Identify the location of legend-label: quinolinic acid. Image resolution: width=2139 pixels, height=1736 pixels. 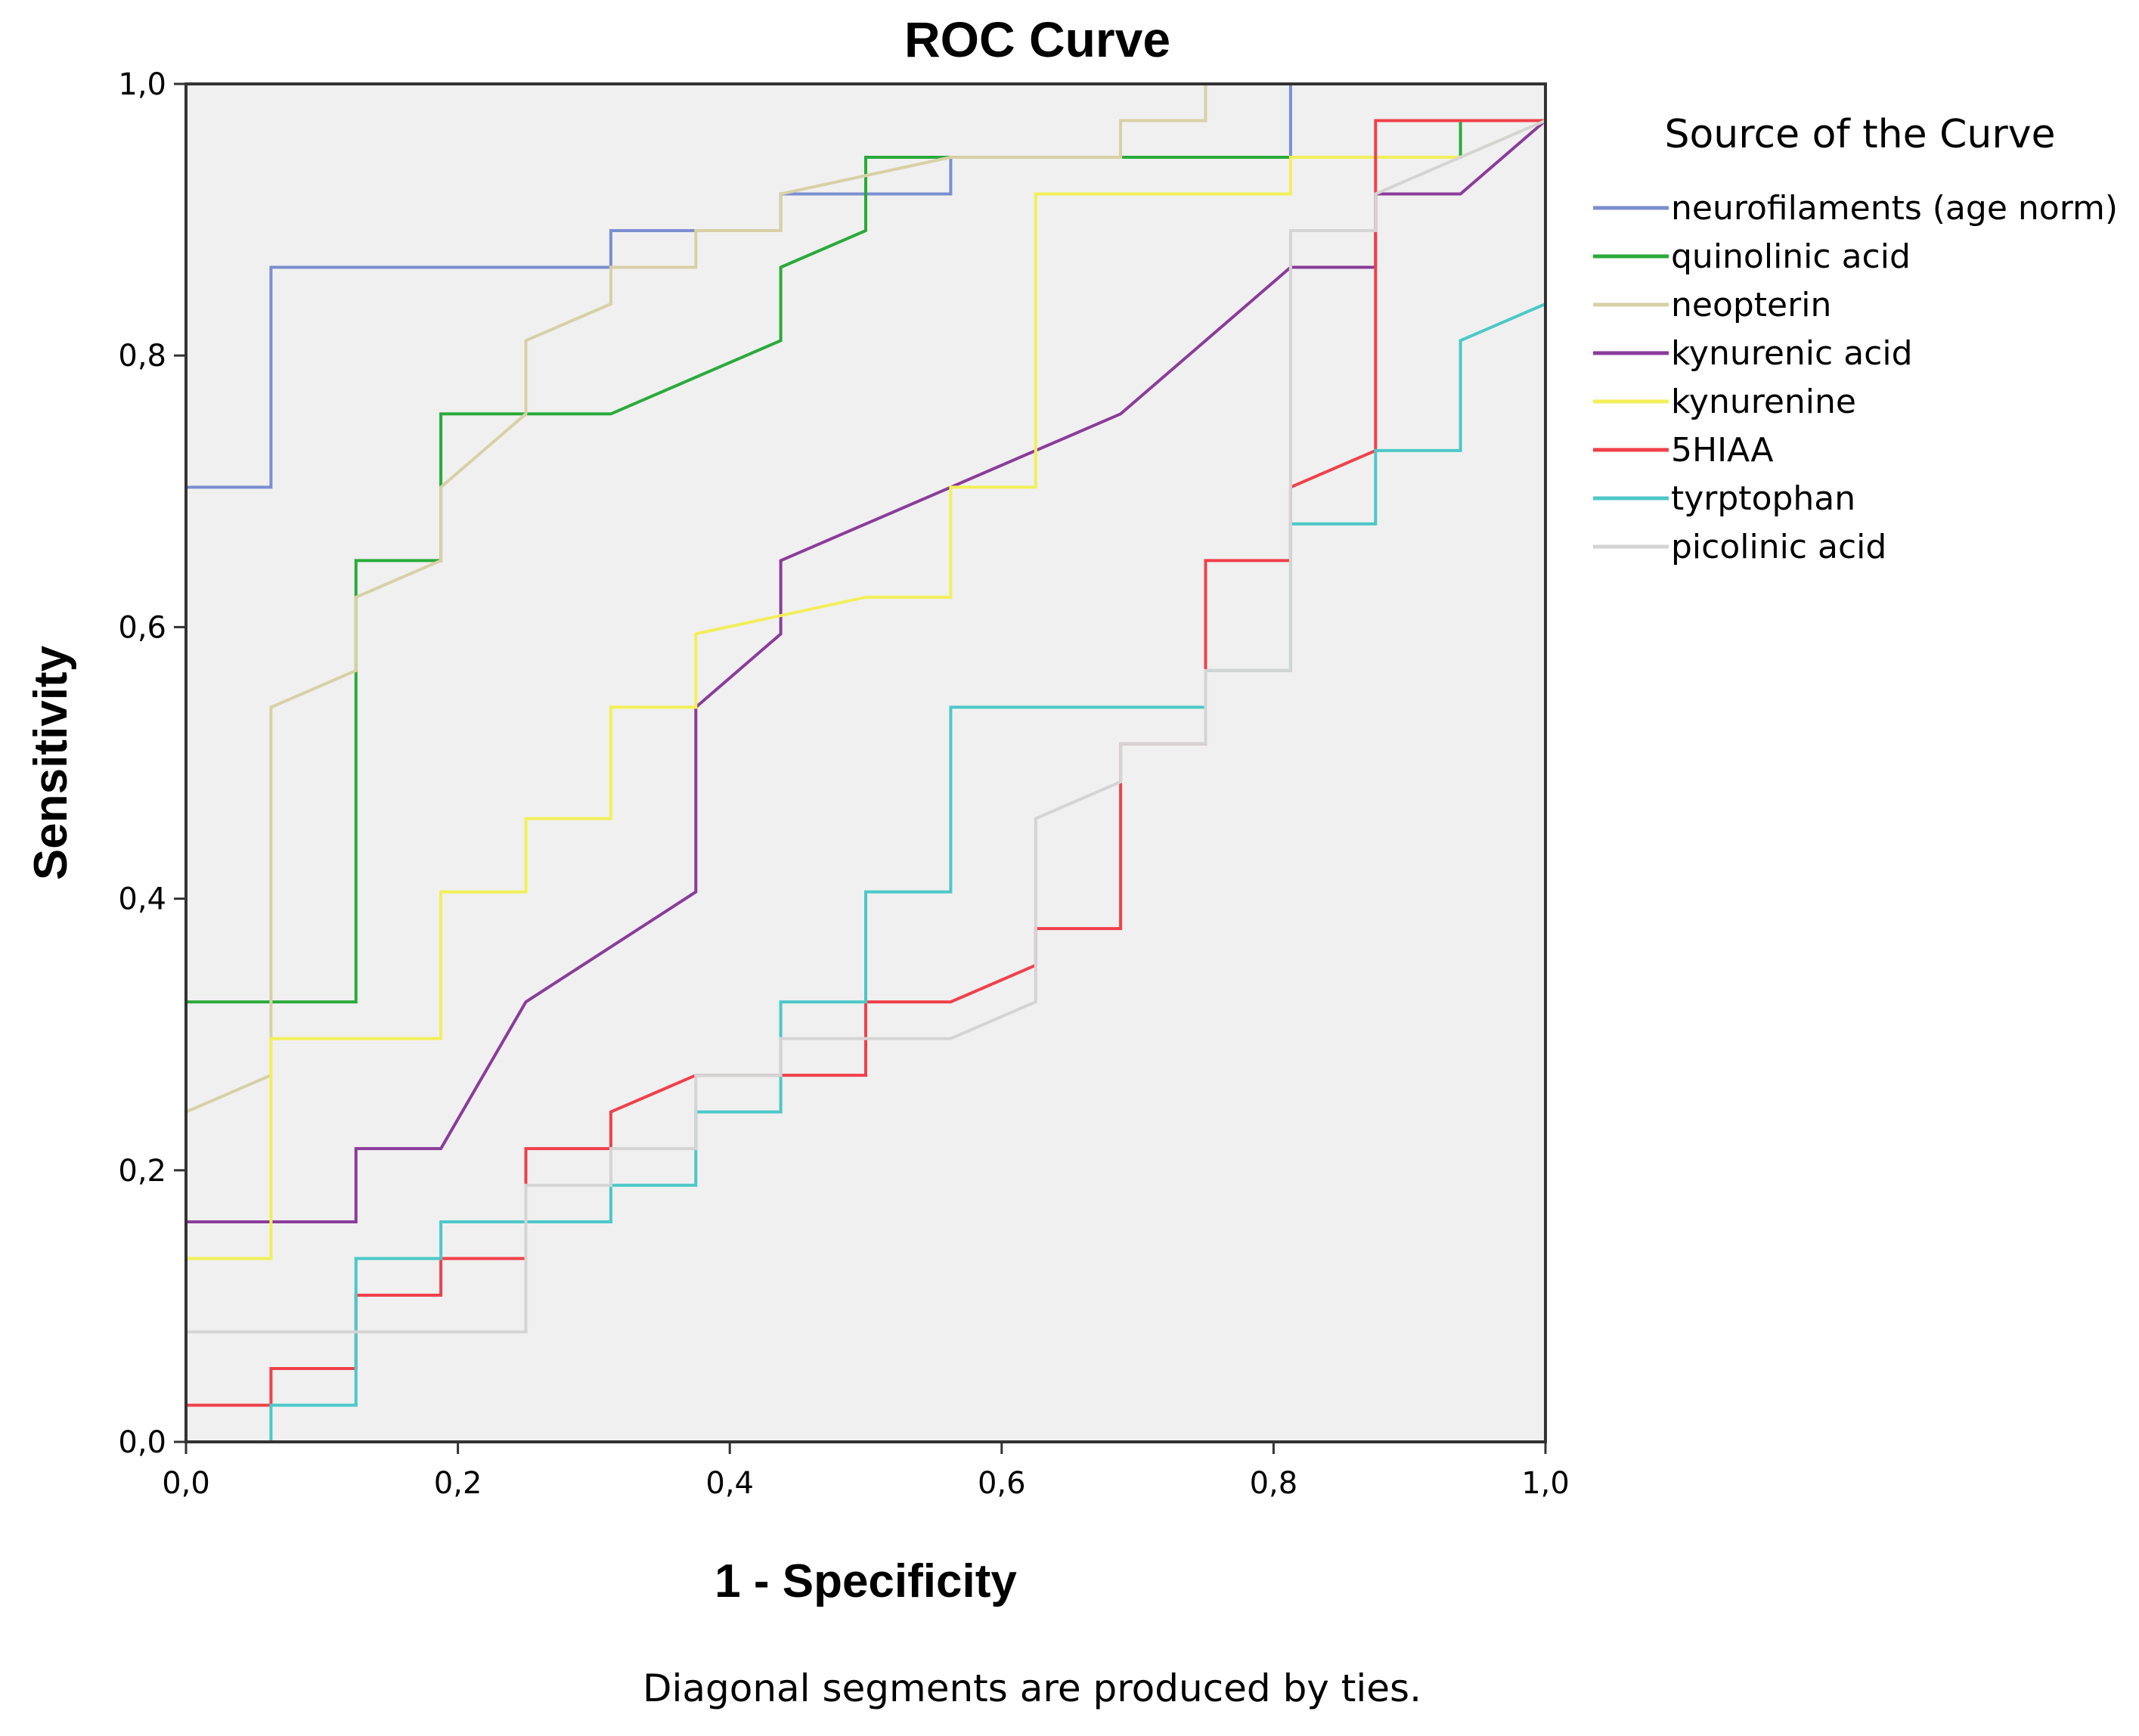
(1791, 256).